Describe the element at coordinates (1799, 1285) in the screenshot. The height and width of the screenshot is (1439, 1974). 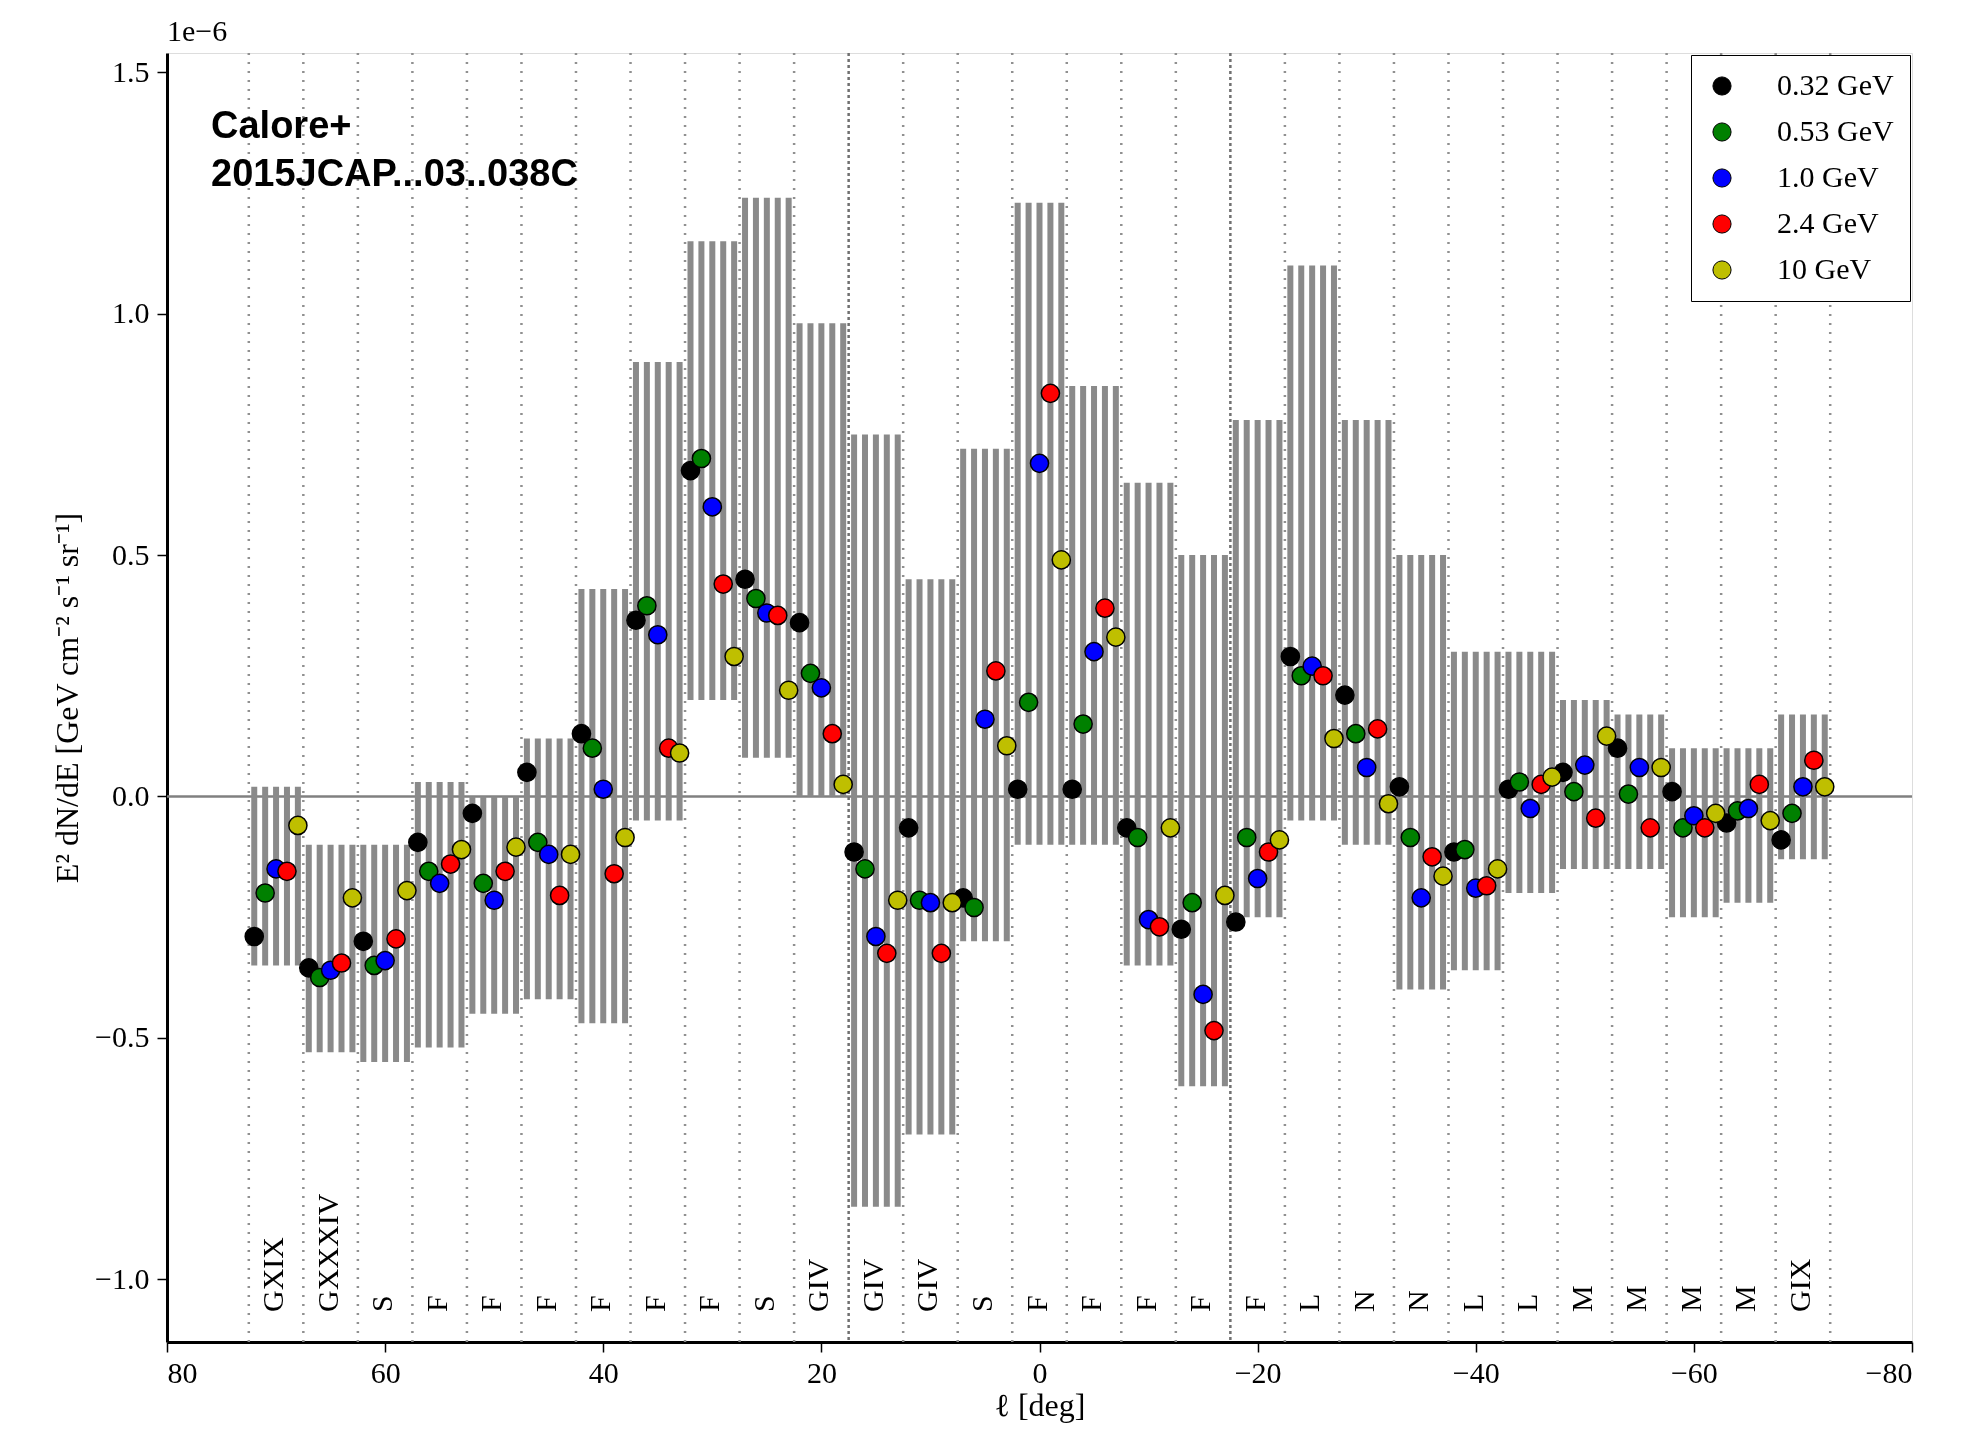
I see `annotation: GIX` at that location.